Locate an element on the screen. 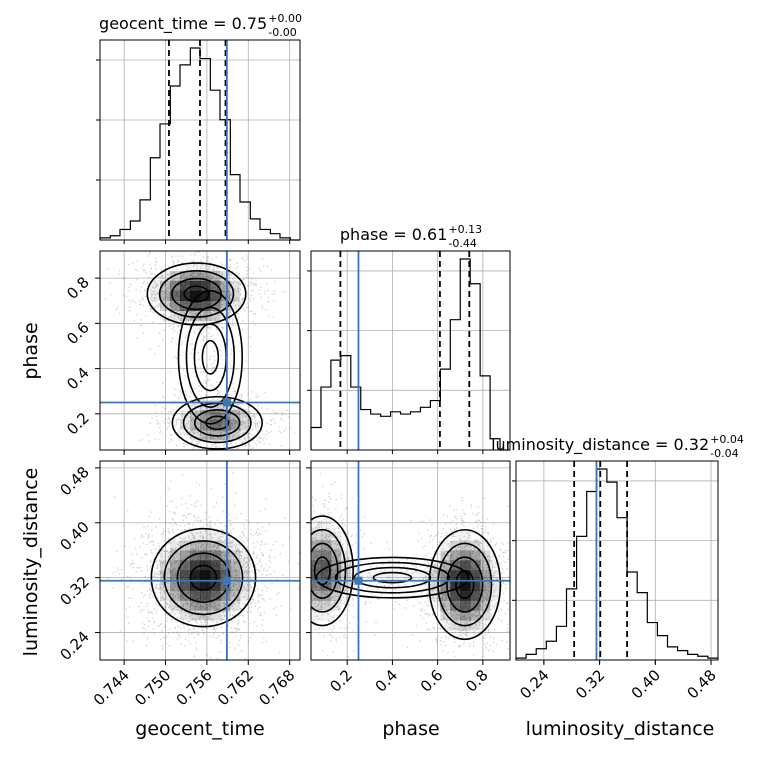 The width and height of the screenshot is (760, 760). y-tick-label: 0.24 is located at coordinates (74, 646).